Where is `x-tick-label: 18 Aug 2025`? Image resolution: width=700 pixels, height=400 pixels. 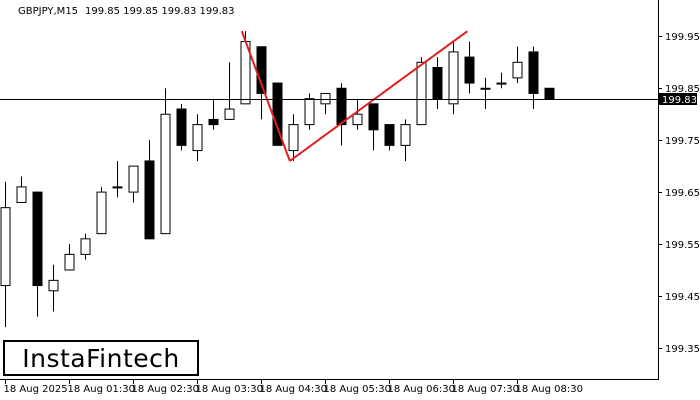
x-tick-label: 18 Aug 2025 is located at coordinates (36, 389).